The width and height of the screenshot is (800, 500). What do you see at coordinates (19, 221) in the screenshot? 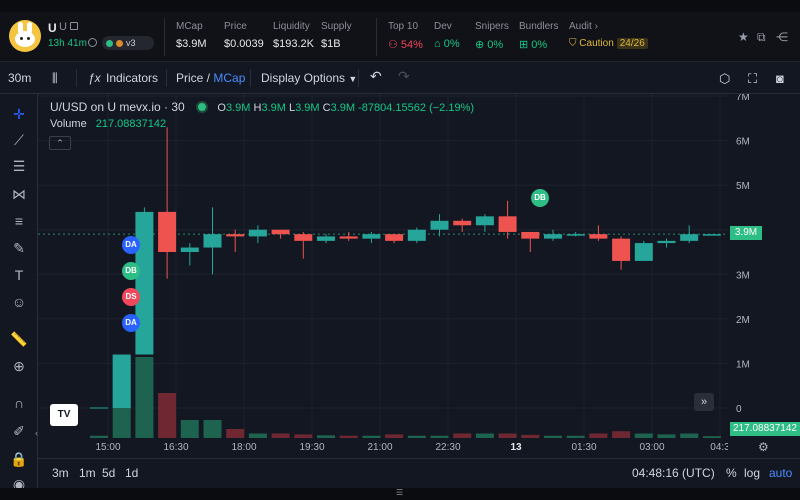
I see `fib-tool-icon: ≡` at bounding box center [19, 221].